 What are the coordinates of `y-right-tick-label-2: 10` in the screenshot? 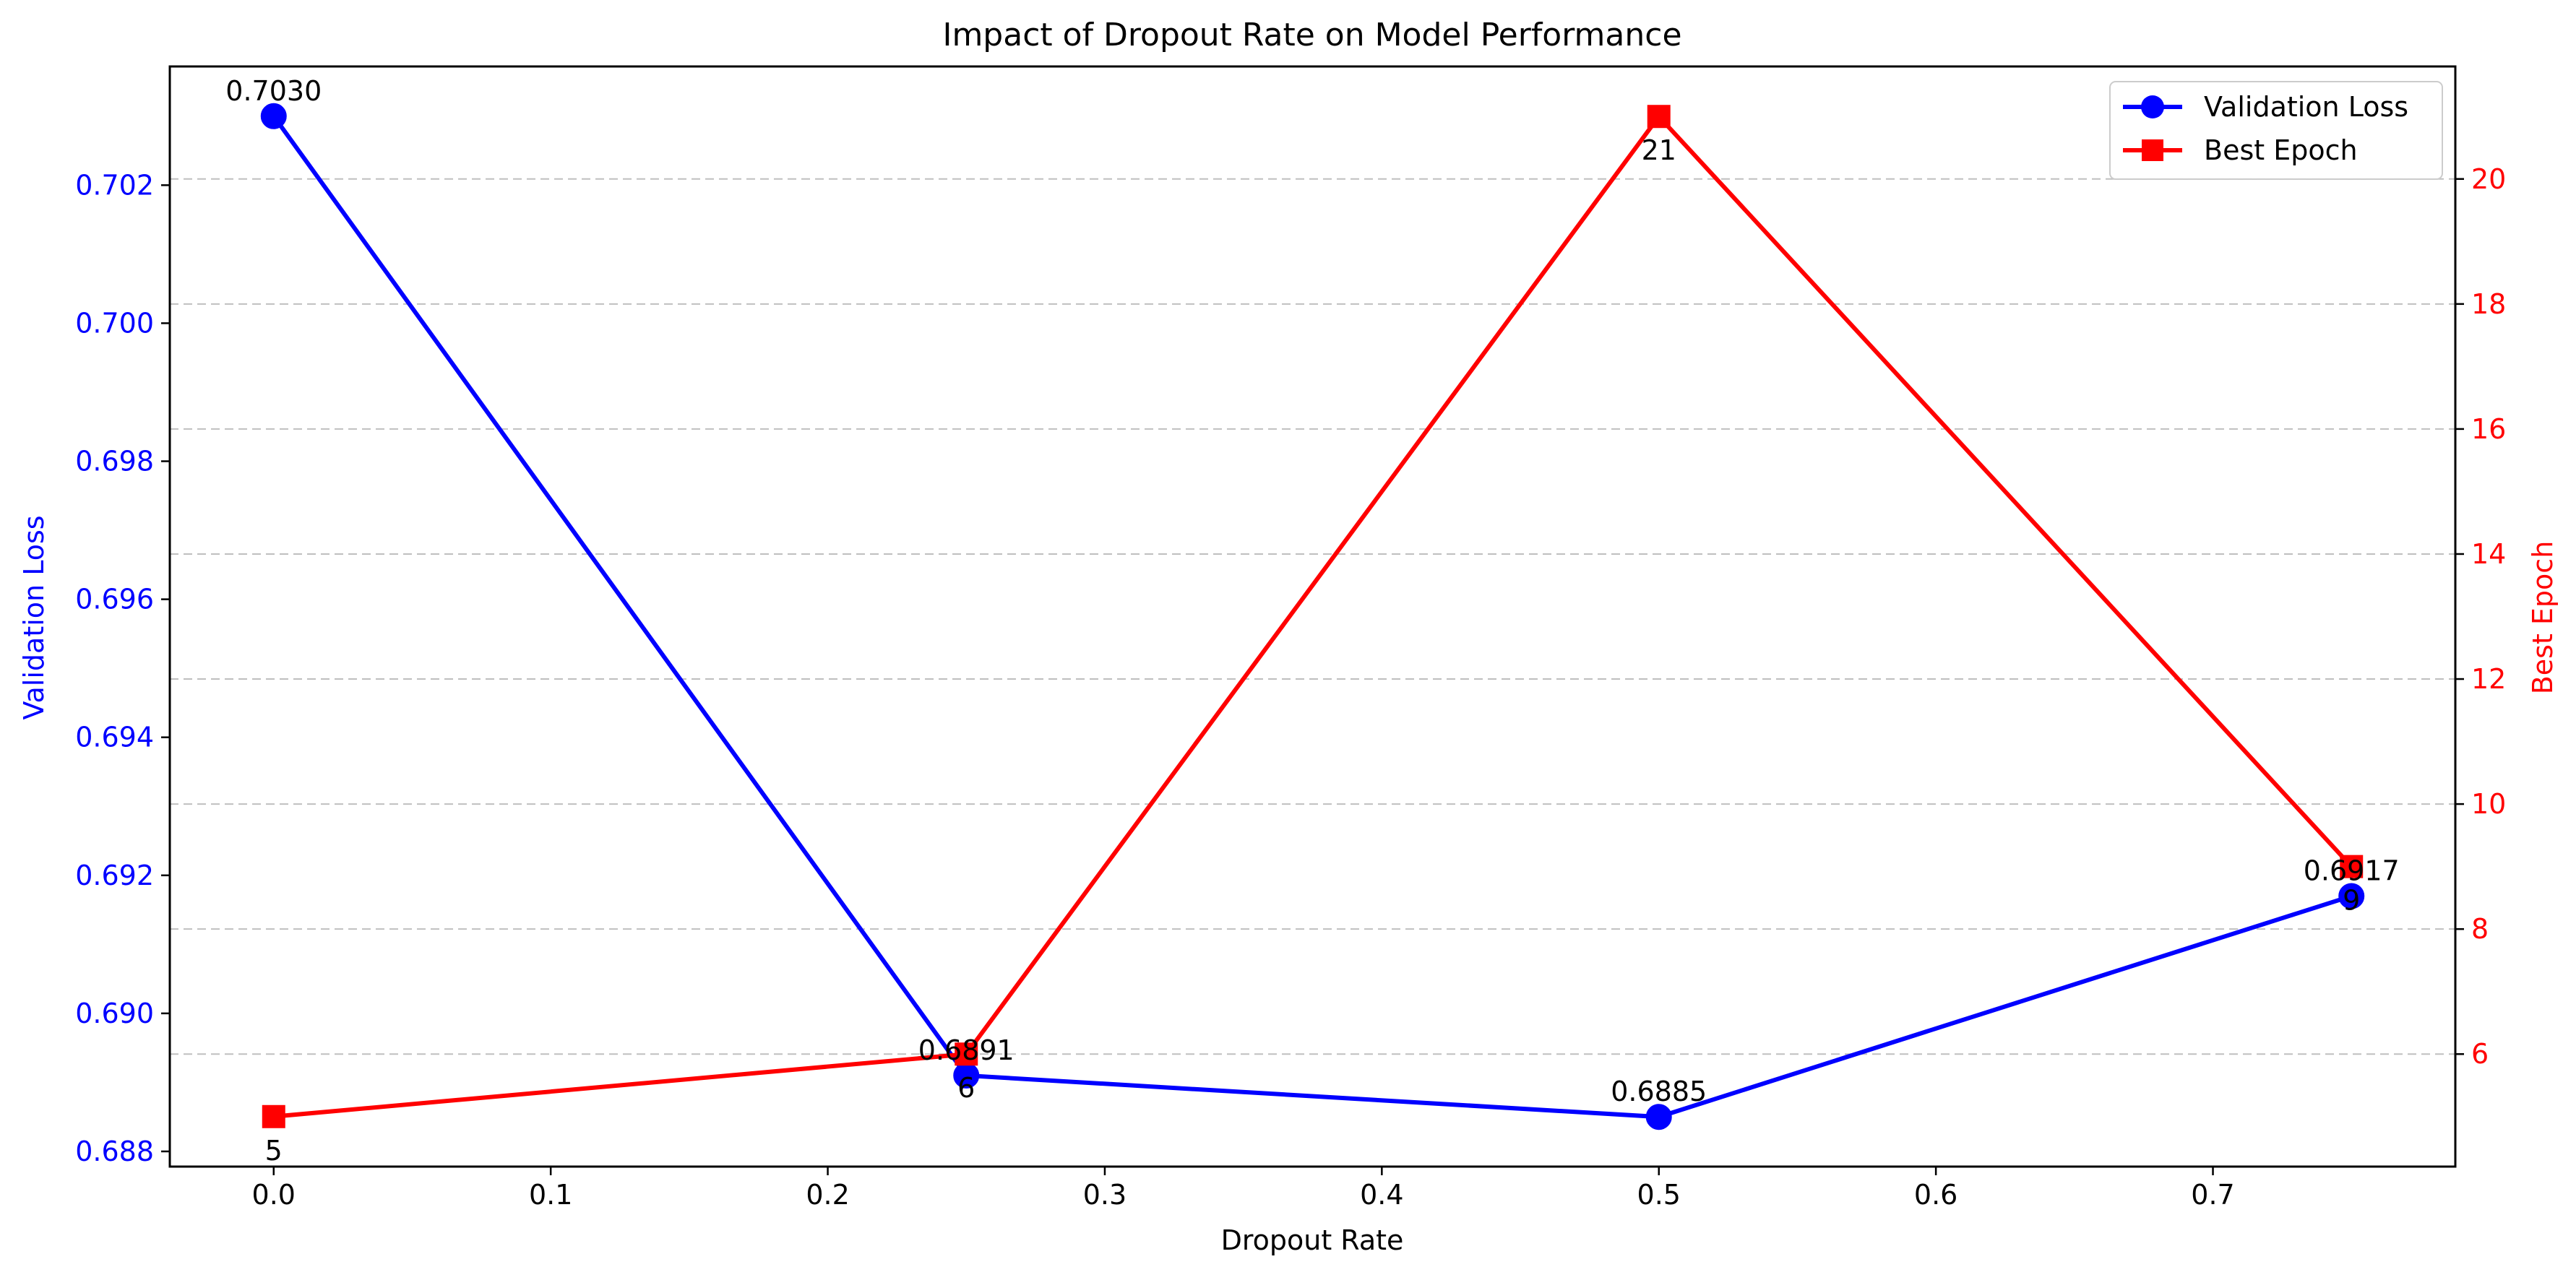 It's located at (2488, 804).